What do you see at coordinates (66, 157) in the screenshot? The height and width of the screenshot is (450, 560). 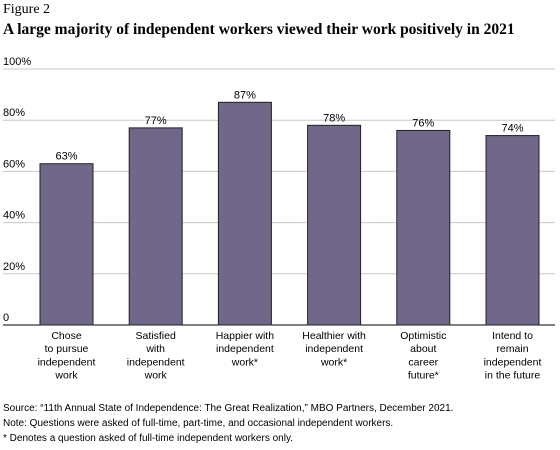 I see `data-label: 63%` at bounding box center [66, 157].